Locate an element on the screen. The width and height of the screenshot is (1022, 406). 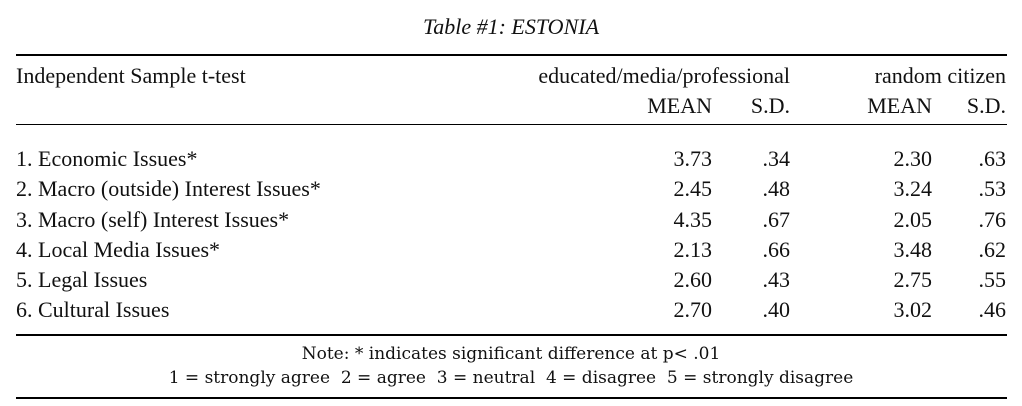
header-group1-sd: S.D. is located at coordinates (770, 105).